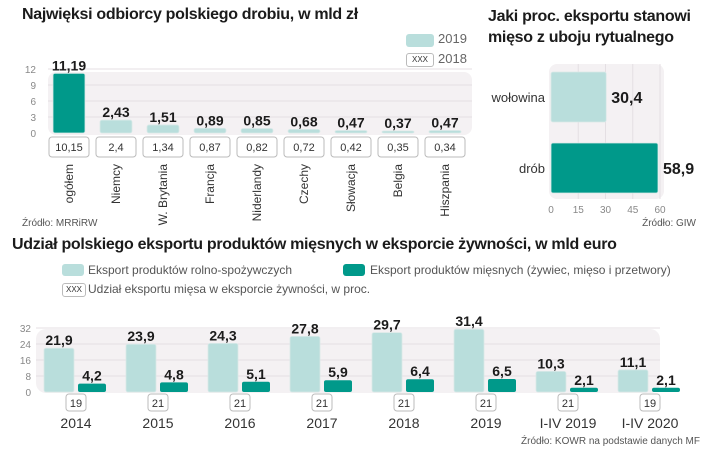 This screenshot has width=720, height=459. What do you see at coordinates (210, 184) in the screenshot?
I see `chart1-category-label: Francja` at bounding box center [210, 184].